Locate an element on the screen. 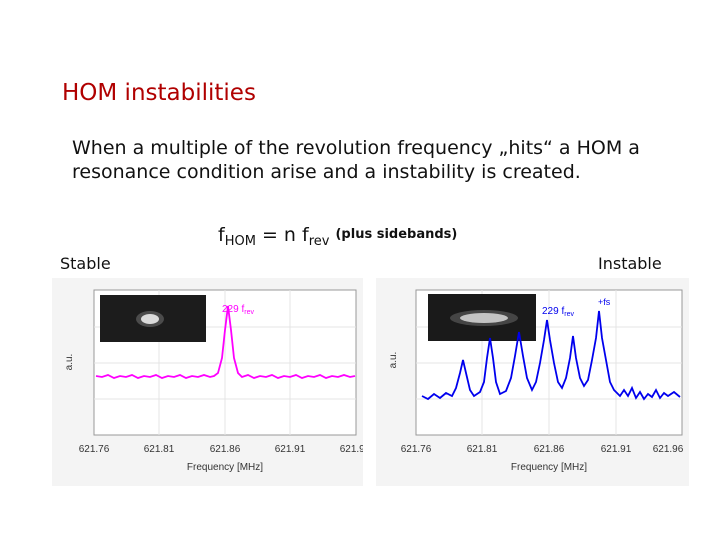 The image size is (720, 540). formula: fHOM = n frev (plus sidebands) is located at coordinates (337, 236).